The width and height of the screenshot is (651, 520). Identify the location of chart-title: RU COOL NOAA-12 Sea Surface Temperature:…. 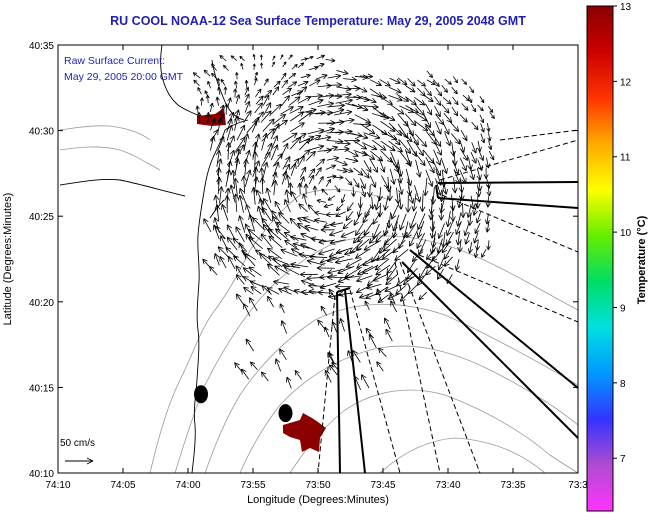
(318, 21).